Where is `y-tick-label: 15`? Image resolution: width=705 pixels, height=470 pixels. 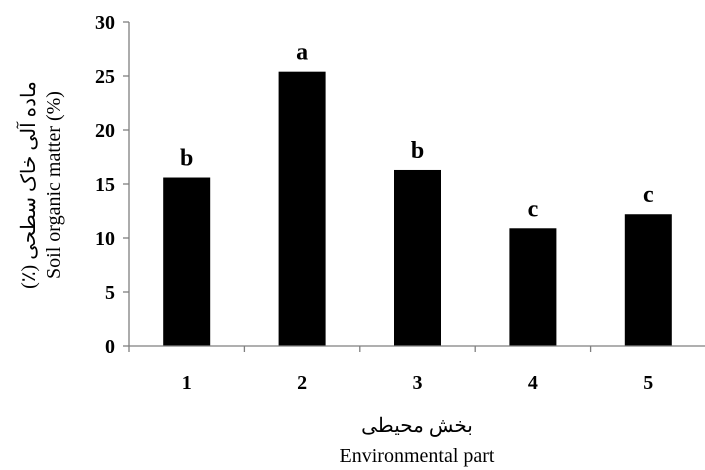 y-tick-label: 15 is located at coordinates (105, 185).